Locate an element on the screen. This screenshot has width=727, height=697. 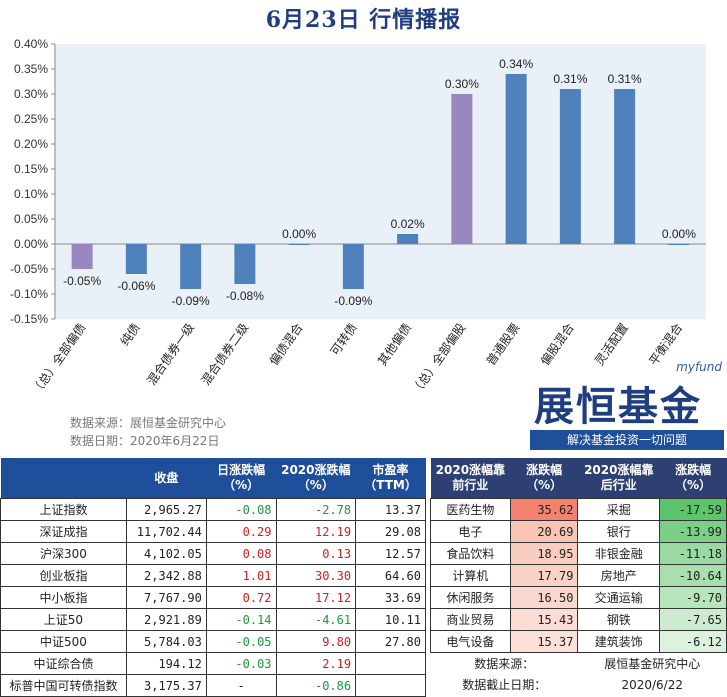
index-close: 2,965.27 is located at coordinates (166, 509).